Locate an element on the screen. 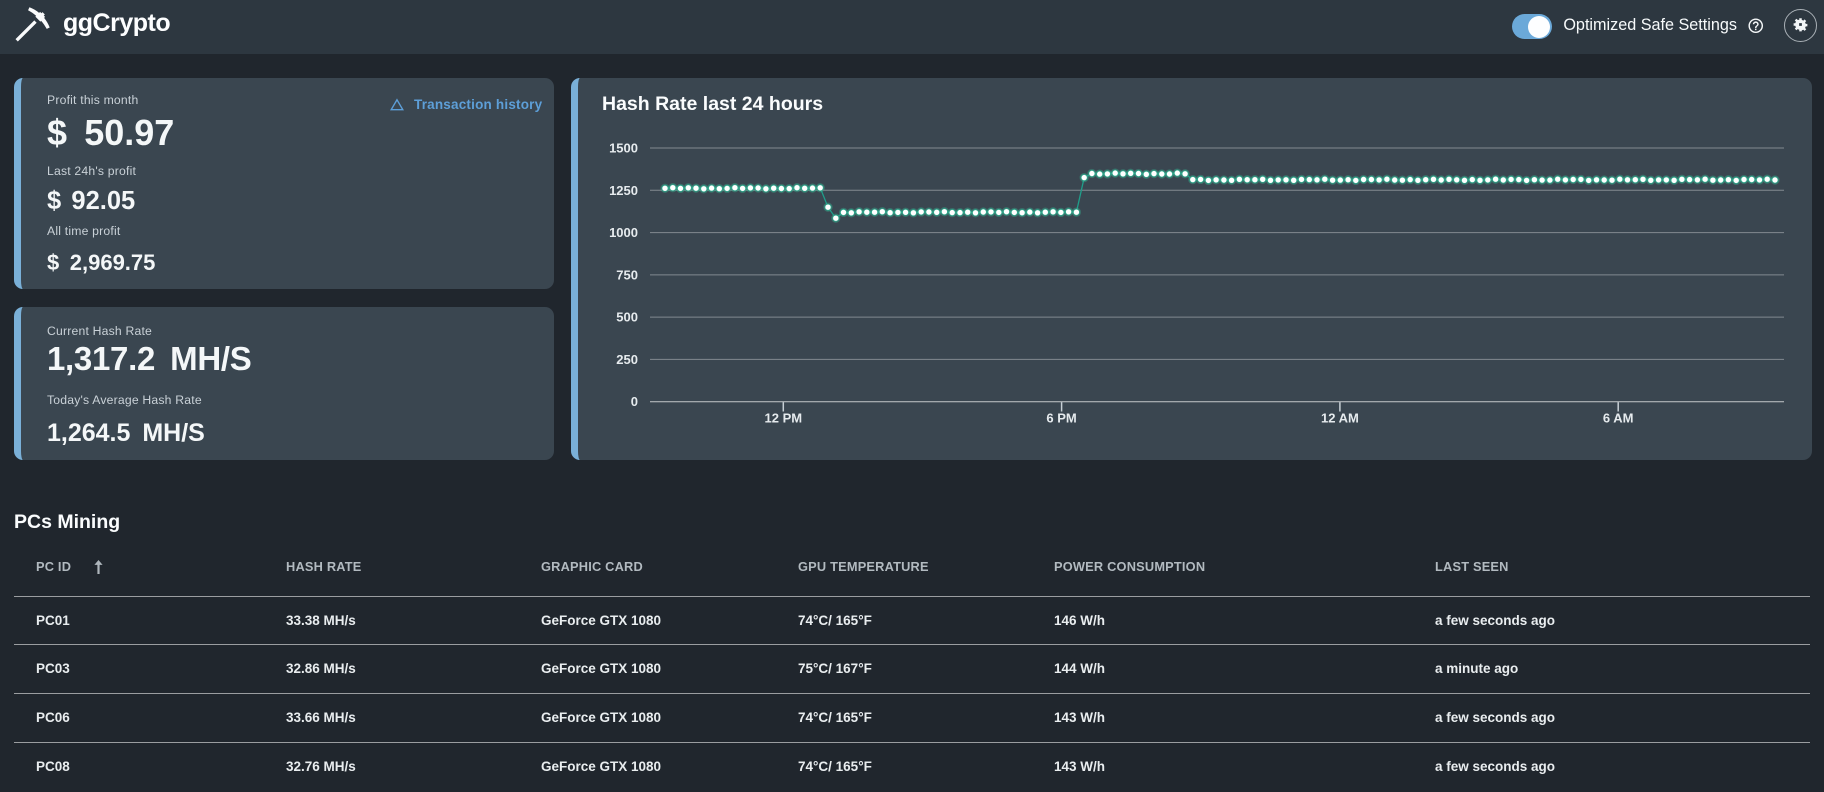 The width and height of the screenshot is (1824, 792). svg-text: 250 is located at coordinates (627, 359).